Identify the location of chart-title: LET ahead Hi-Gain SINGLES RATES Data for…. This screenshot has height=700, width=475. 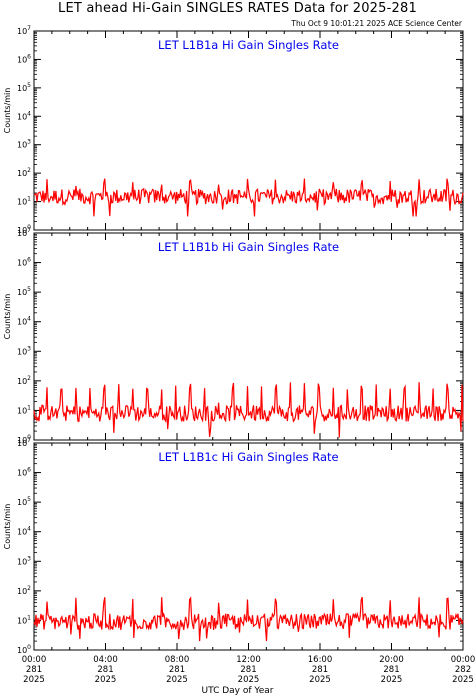
(237, 8).